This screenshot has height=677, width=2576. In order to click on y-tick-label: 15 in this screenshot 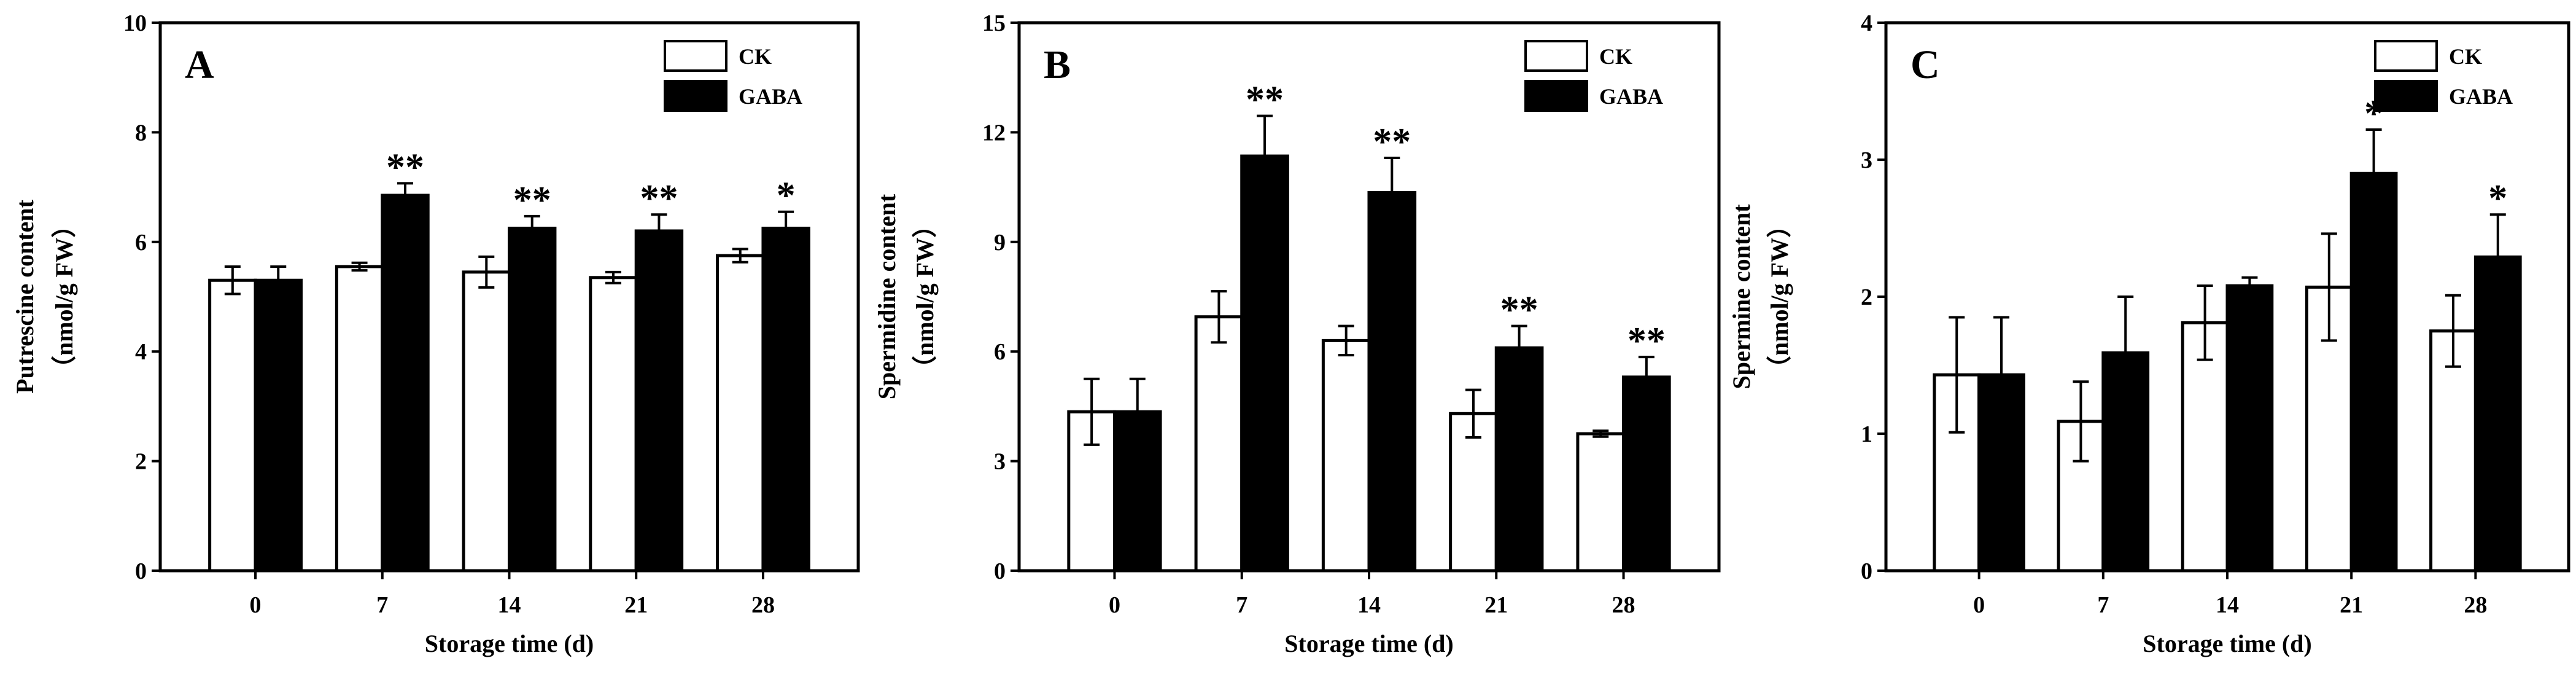, I will do `click(994, 23)`.